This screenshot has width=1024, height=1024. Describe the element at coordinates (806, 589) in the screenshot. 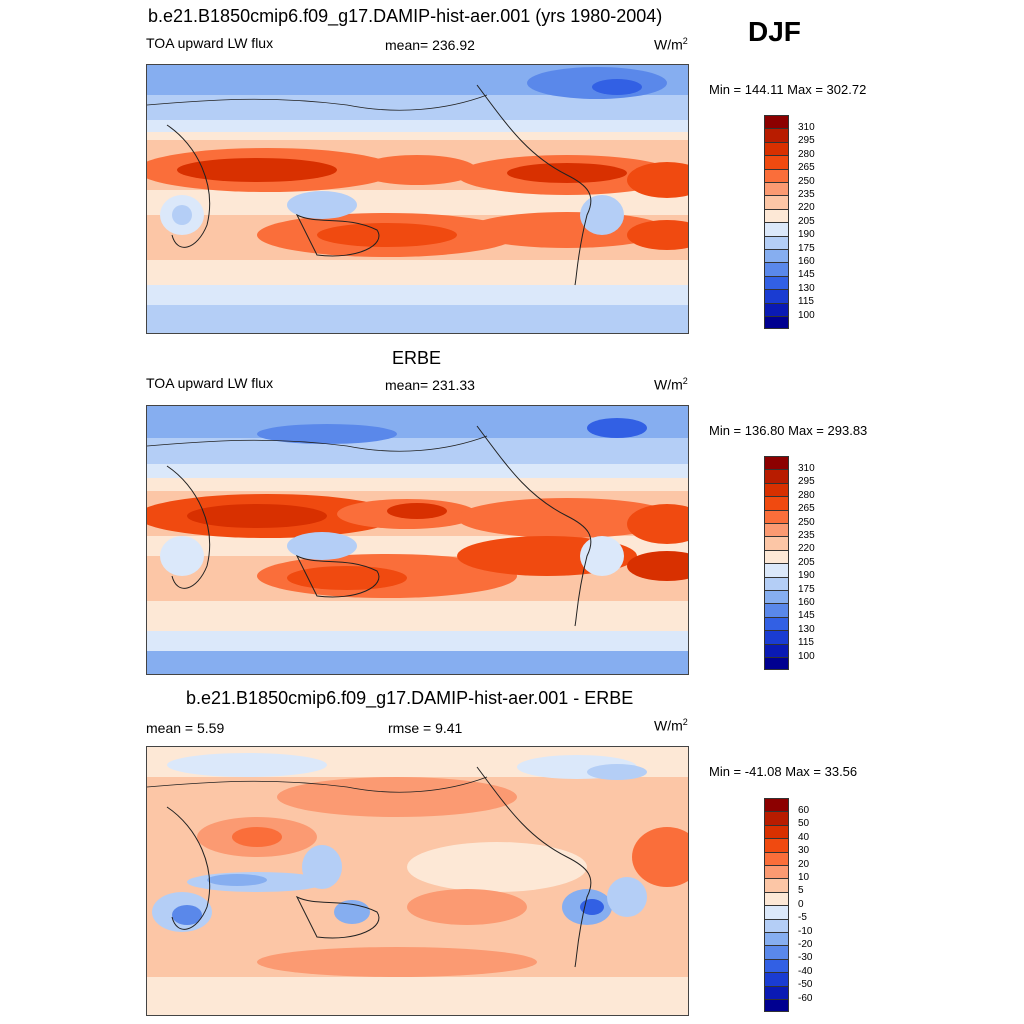

I see `panel2-cbar-label: 175` at that location.